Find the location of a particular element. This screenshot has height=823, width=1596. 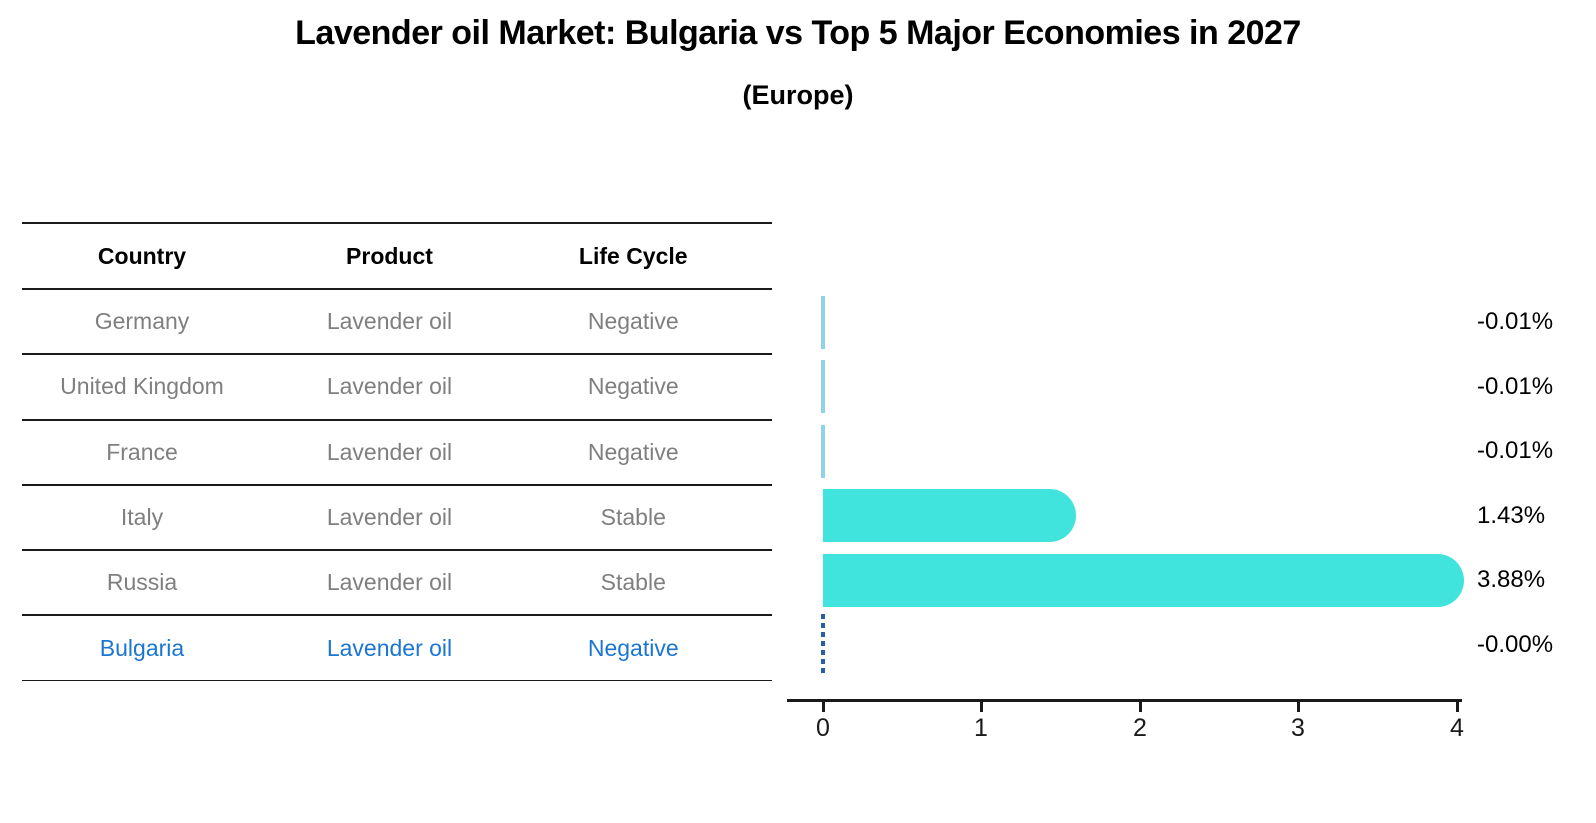

x-tick-label: 3 is located at coordinates (1298, 728).